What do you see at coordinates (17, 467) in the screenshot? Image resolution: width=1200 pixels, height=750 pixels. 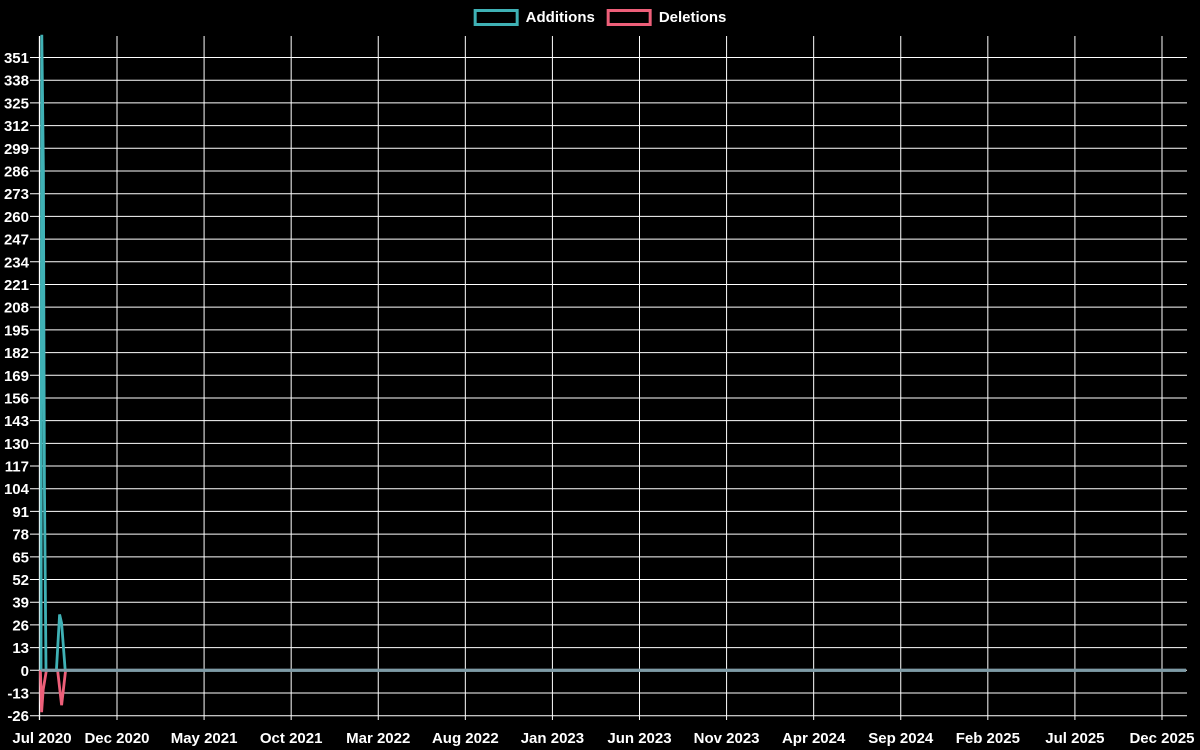 I see `y-tick-label: 117` at bounding box center [17, 467].